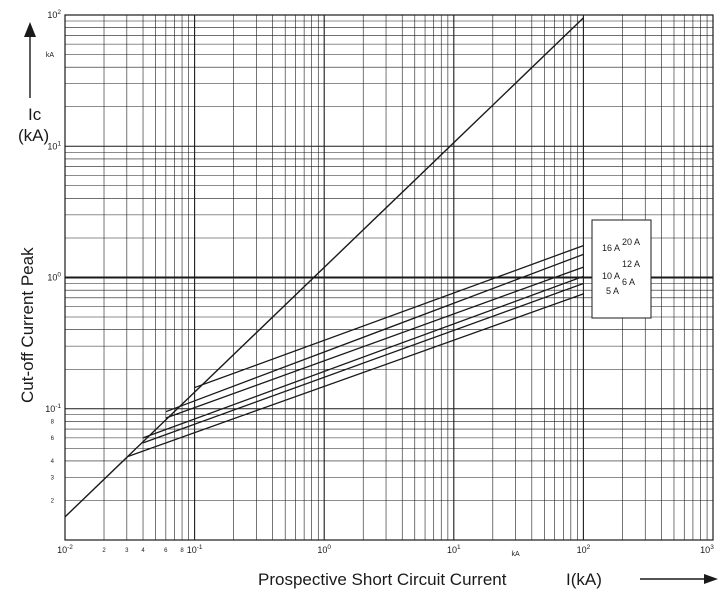  I want to click on y-tick-label: 10⁰, so click(54, 277).